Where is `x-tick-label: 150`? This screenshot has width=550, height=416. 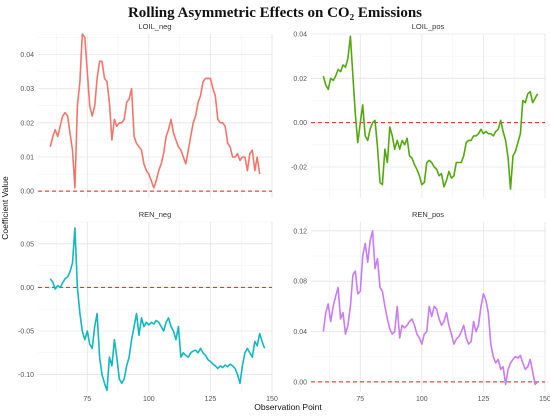
x-tick-label: 150 is located at coordinates (544, 399).